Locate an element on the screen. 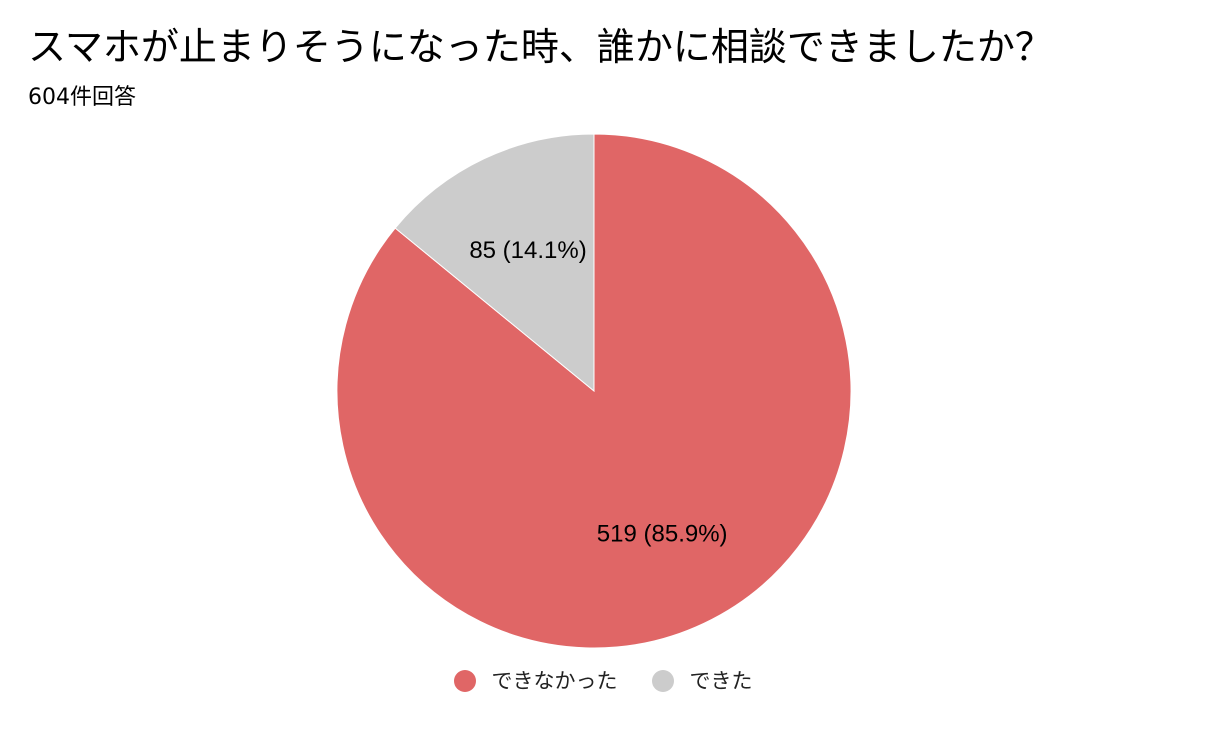  legend-label: できた is located at coordinates (721, 681).